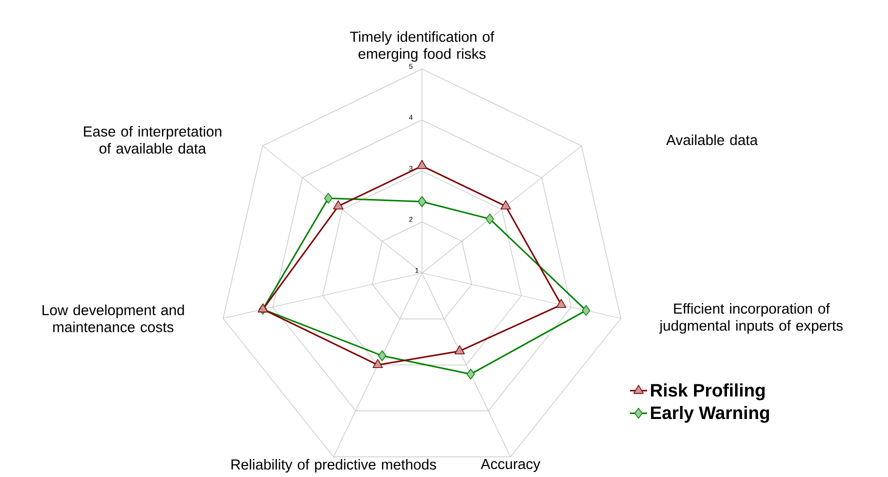 The height and width of the screenshot is (477, 888). Describe the element at coordinates (751, 318) in the screenshot. I see `spoke-label: Efficient incorporation of judgmental inputs of experts` at that location.